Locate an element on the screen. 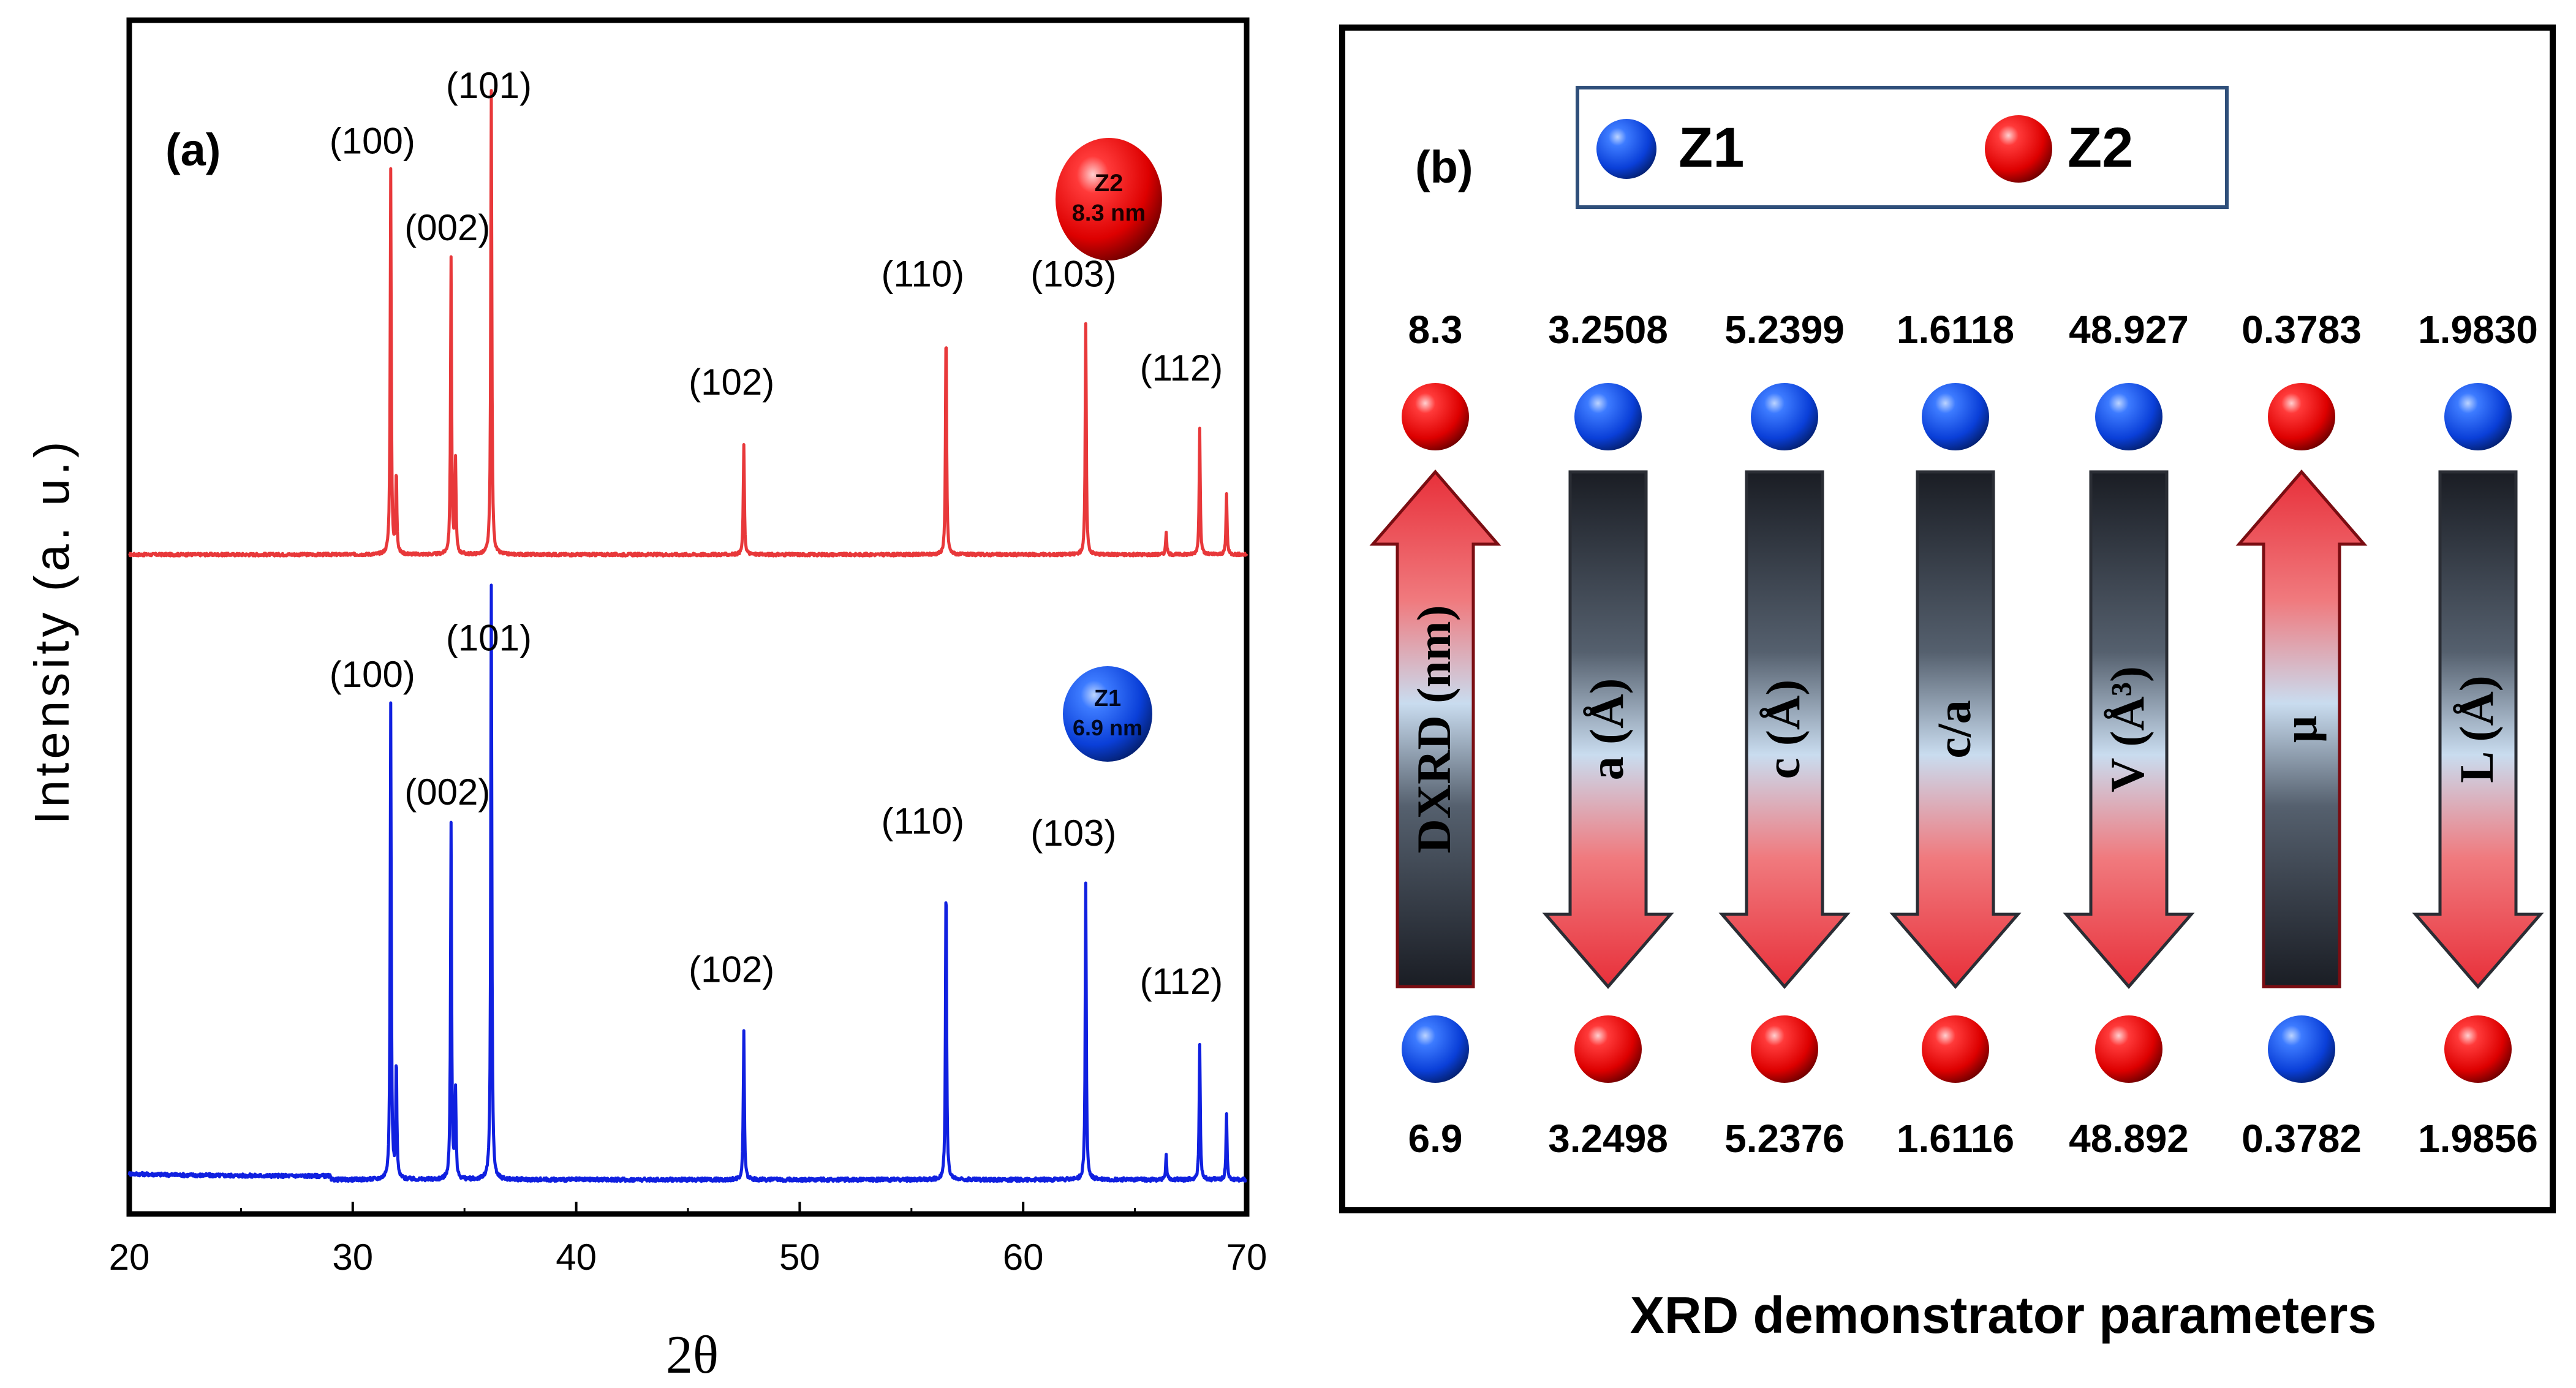 This screenshot has width=2576, height=1388. z1-sample-badge is located at coordinates (1107, 714).